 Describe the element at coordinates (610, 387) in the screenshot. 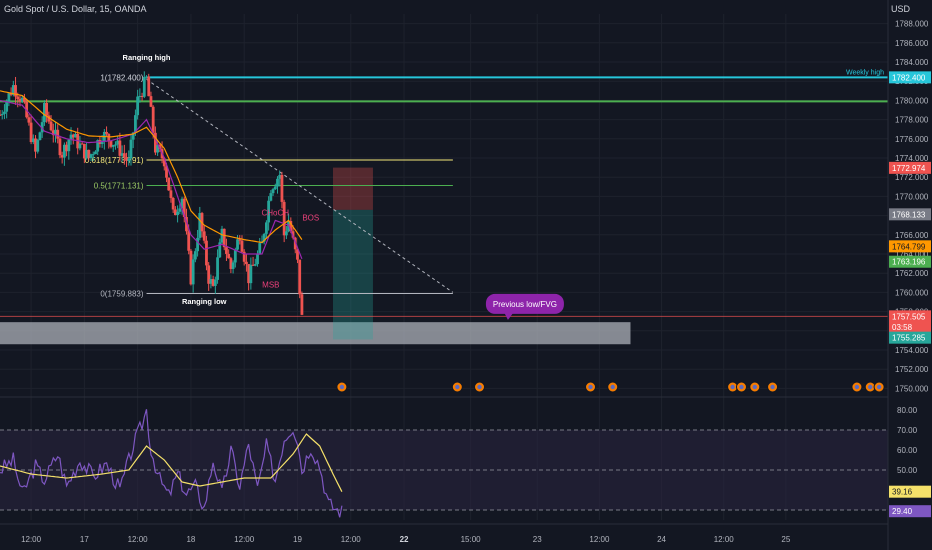

I see `event-markers` at that location.